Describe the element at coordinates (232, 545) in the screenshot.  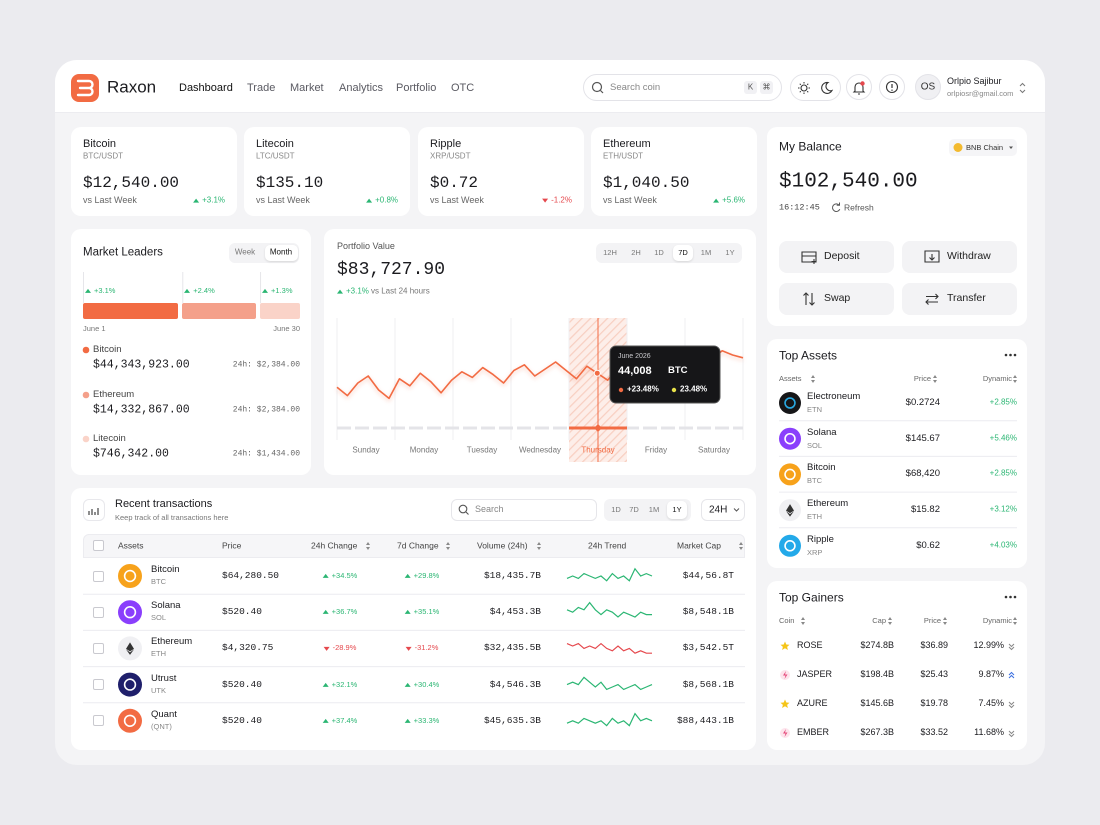
I see `column-header: Price` at that location.